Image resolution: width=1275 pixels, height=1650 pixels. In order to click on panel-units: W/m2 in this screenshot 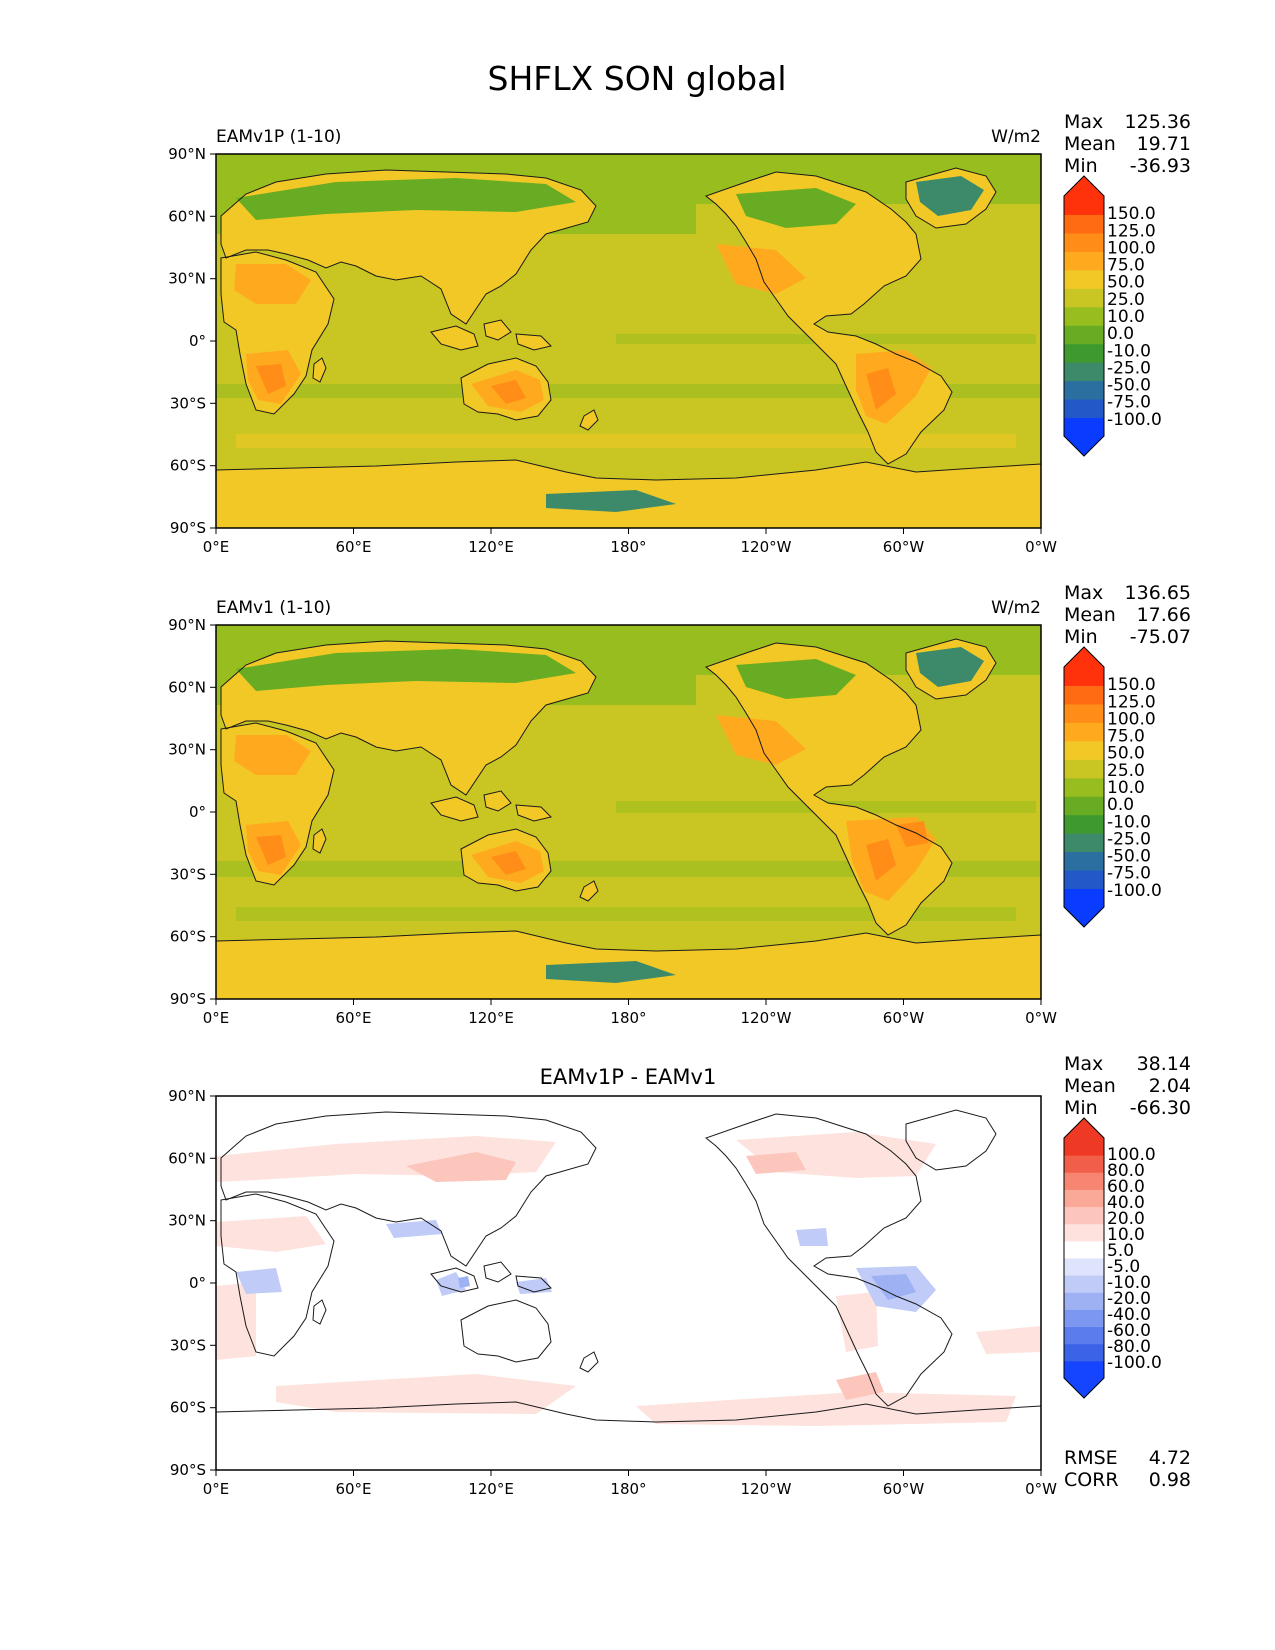, I will do `click(1016, 608)`.